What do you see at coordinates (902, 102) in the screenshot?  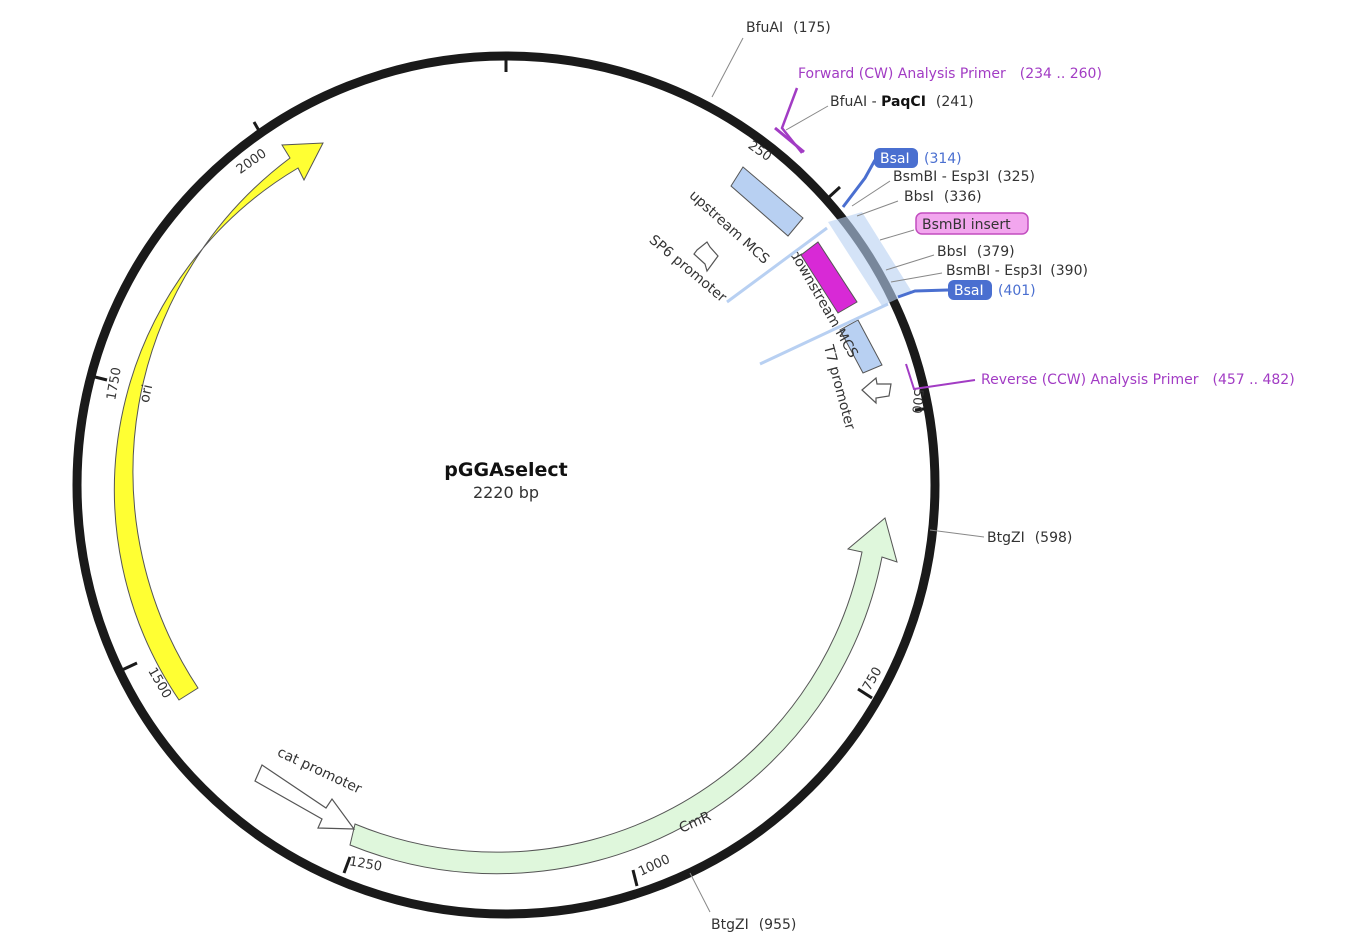 I see `site-bfuai-paqci: BfuAI - PaqCI (241)` at bounding box center [902, 102].